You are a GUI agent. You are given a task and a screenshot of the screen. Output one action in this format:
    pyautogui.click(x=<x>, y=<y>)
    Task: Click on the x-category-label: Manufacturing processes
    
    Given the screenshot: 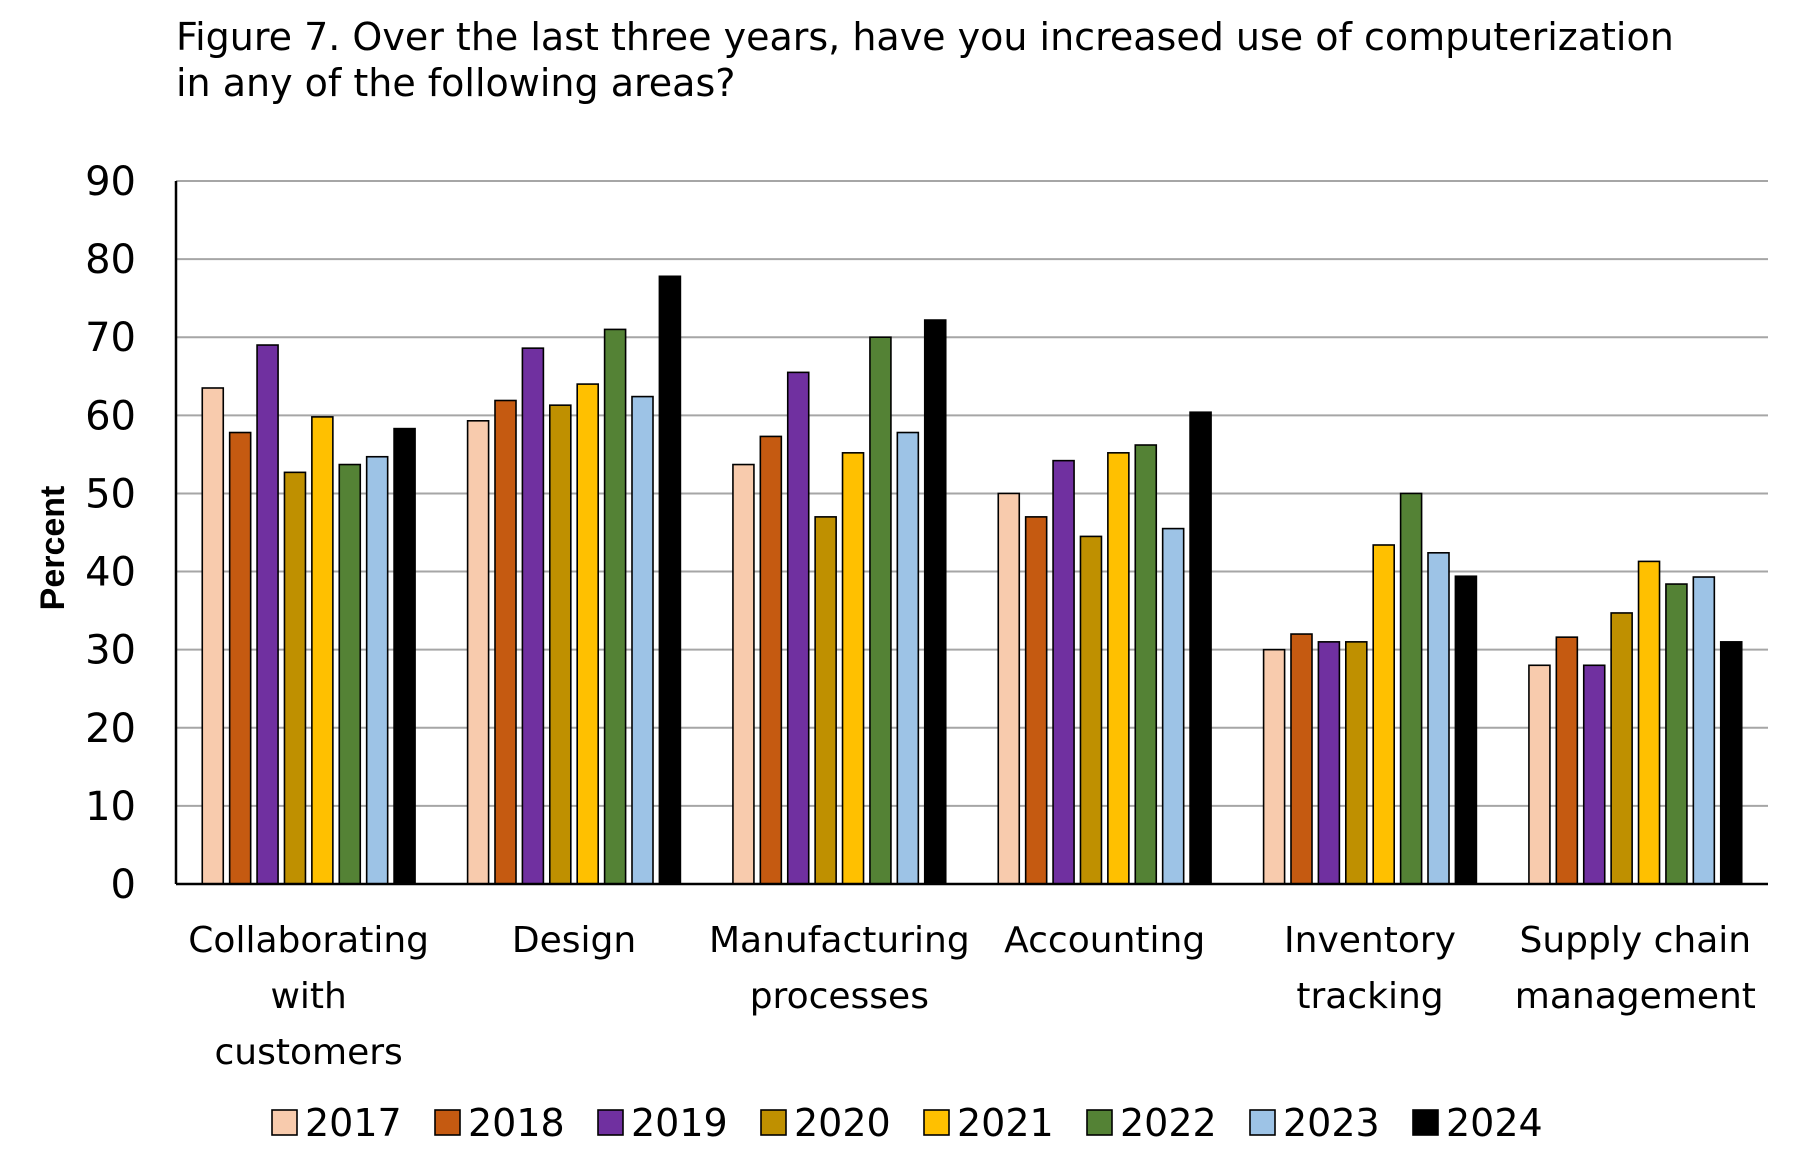 What is the action you would take?
    pyautogui.click(x=839, y=968)
    